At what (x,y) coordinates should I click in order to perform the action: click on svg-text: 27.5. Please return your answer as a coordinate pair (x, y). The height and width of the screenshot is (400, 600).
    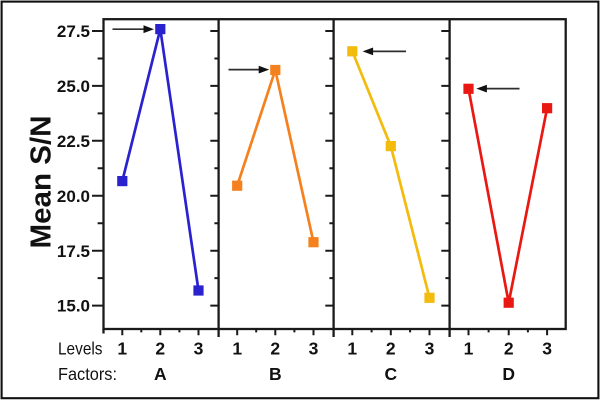
    Looking at the image, I should click on (73, 31).